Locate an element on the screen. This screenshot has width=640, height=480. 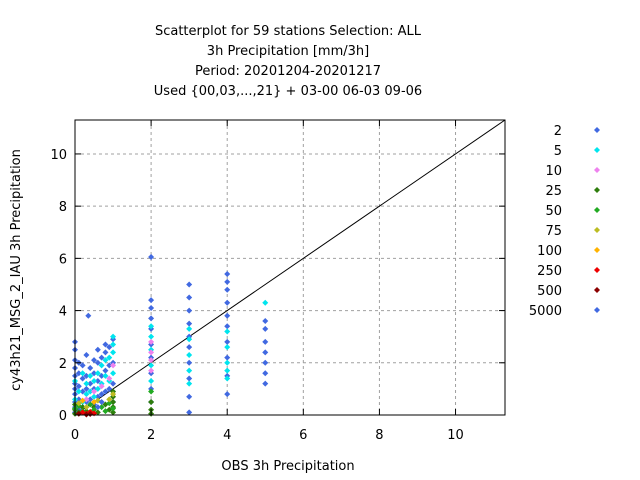
x-tick-label: 4 is located at coordinates (227, 435).